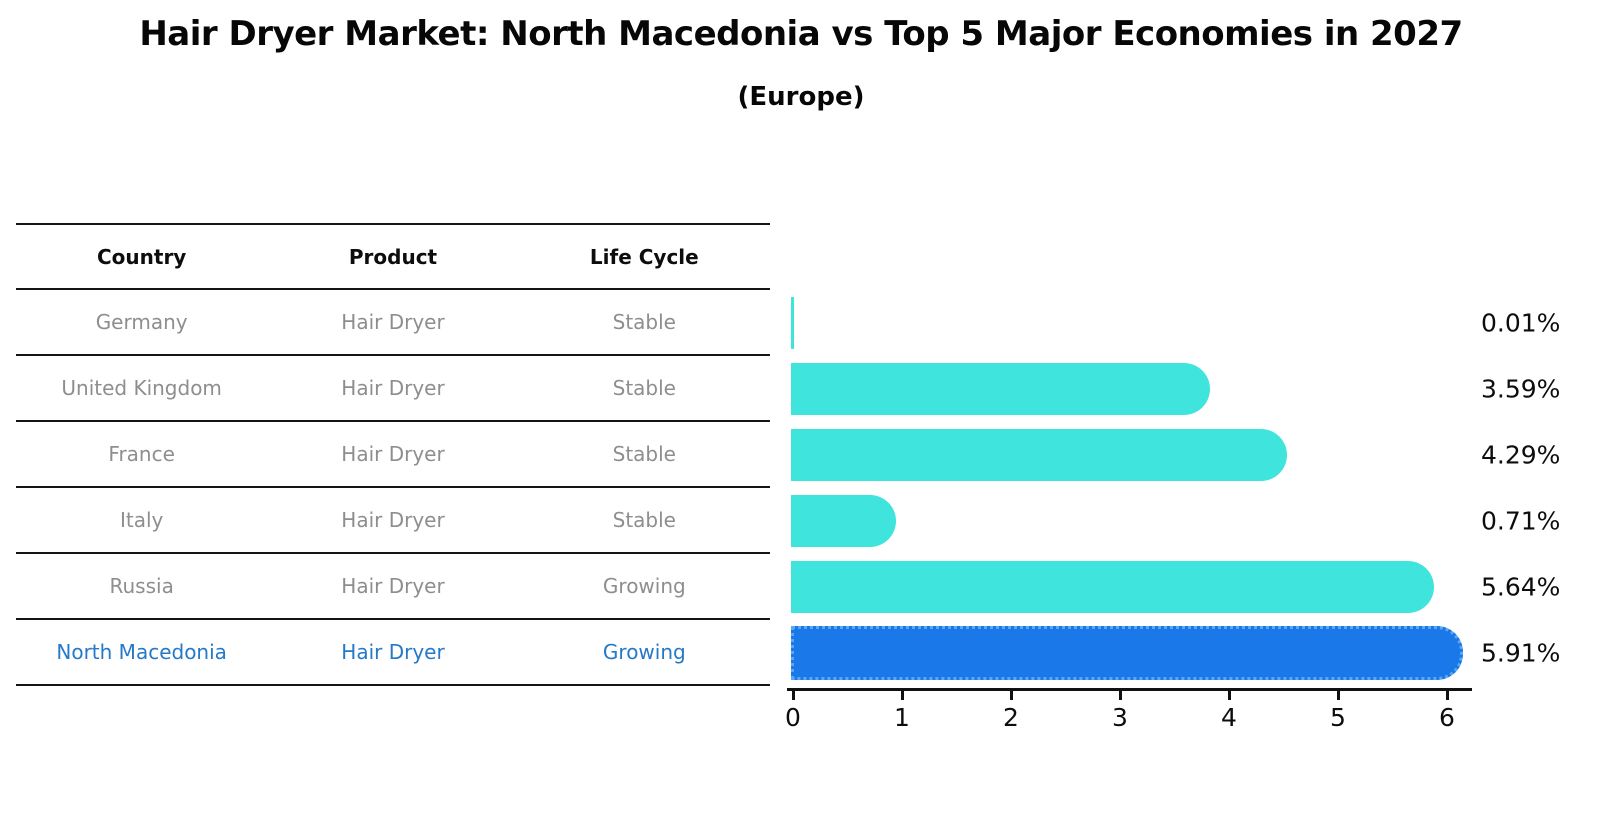 The width and height of the screenshot is (1602, 823). What do you see at coordinates (792, 323) in the screenshot?
I see `bar-germany` at bounding box center [792, 323].